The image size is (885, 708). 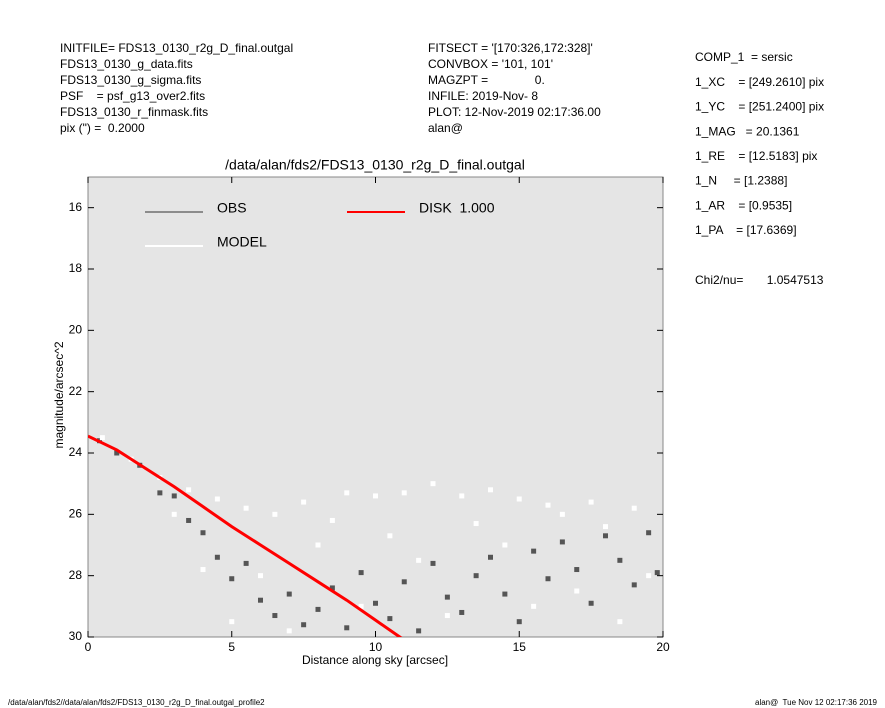 What do you see at coordinates (76, 575) in the screenshot?
I see `y-tick-label: 28` at bounding box center [76, 575].